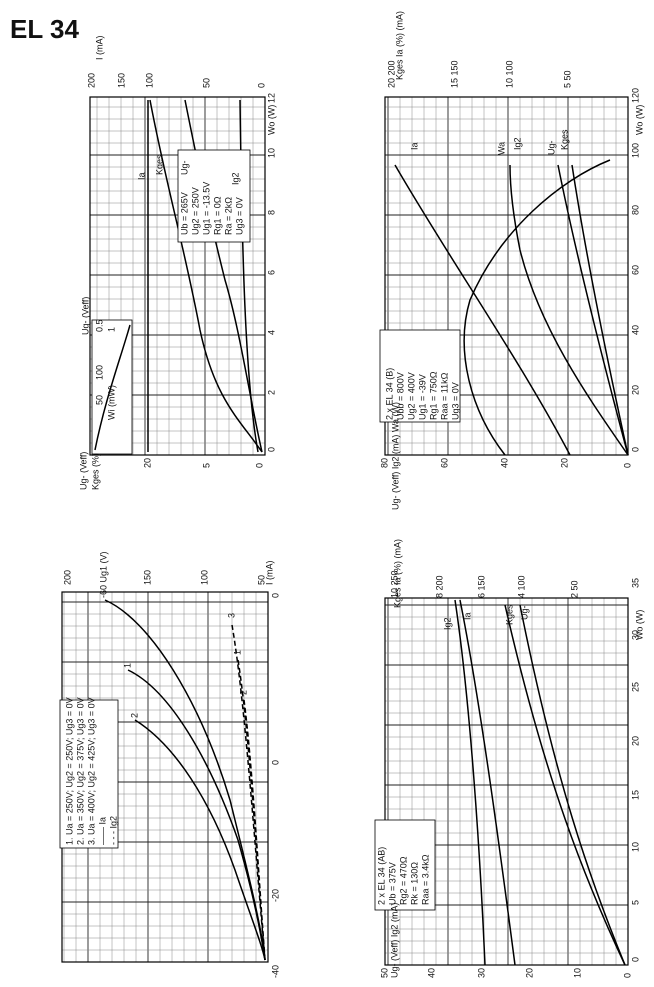 The image size is (654, 987). What do you see at coordinates (271, 332) in the screenshot?
I see `axis-label: 4` at bounding box center [271, 332].